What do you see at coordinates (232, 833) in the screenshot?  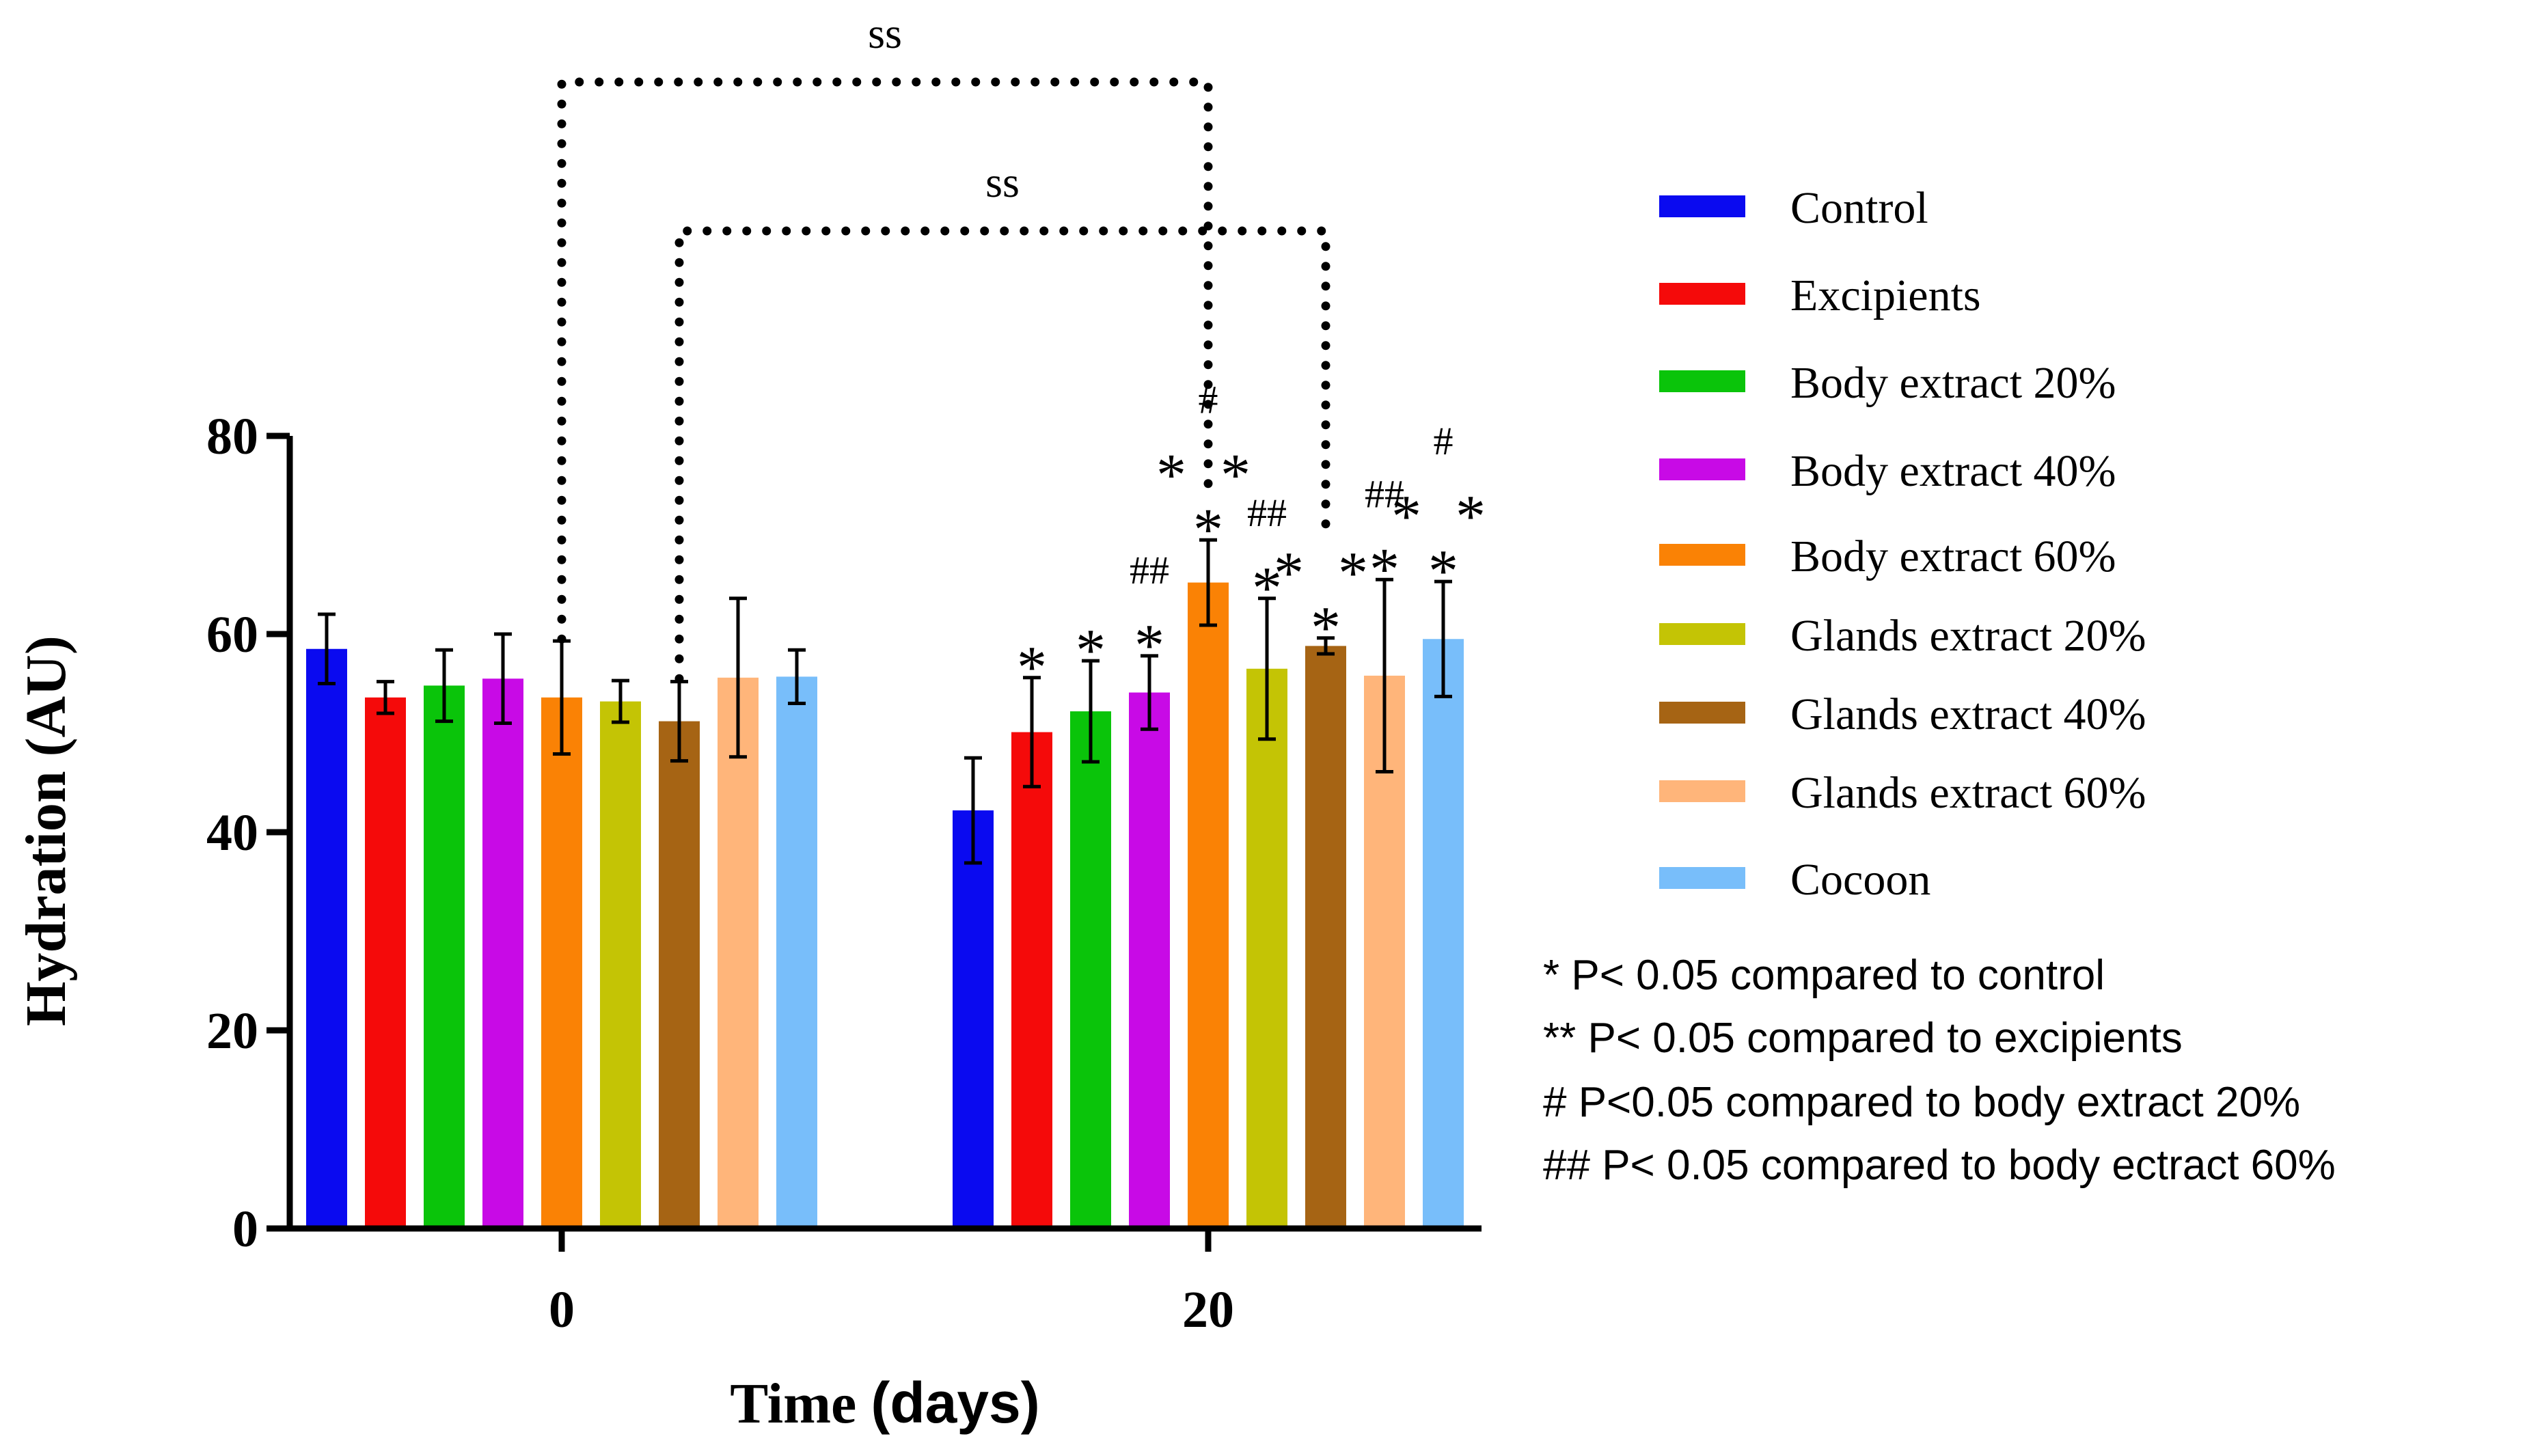 I see `y-tick-label: 40` at bounding box center [232, 833].